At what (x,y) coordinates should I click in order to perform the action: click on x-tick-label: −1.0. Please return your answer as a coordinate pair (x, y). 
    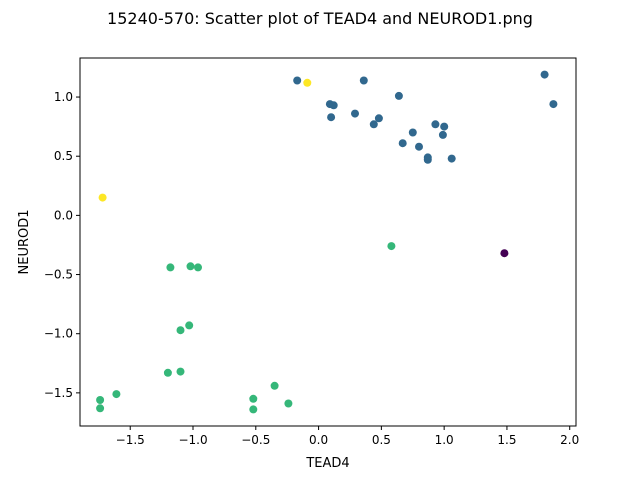
    Looking at the image, I should click on (192, 440).